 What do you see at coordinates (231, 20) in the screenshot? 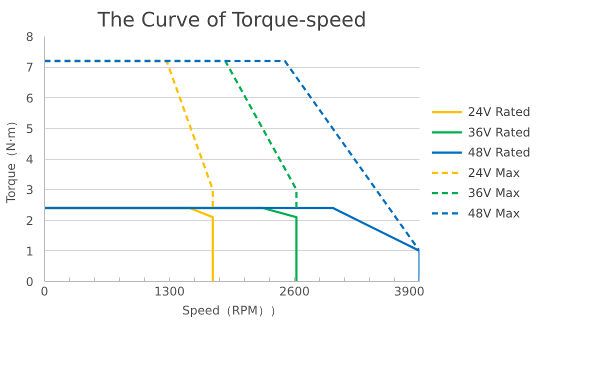
I see `chart-title: The Curve of Torque-speed` at bounding box center [231, 20].